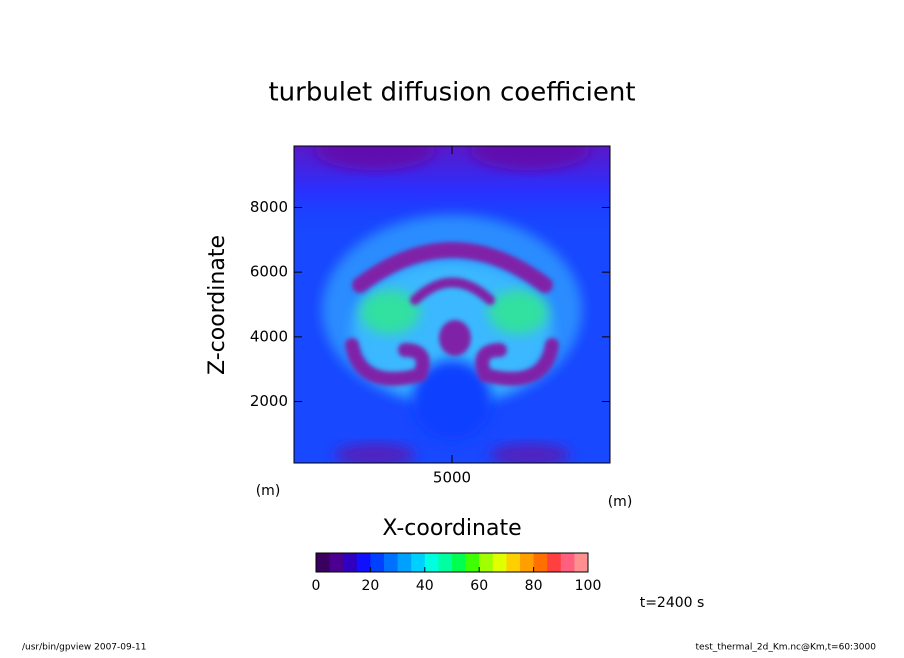 Image resolution: width=904 pixels, height=658 pixels. What do you see at coordinates (268, 491) in the screenshot?
I see `y-unit: (m)` at bounding box center [268, 491].